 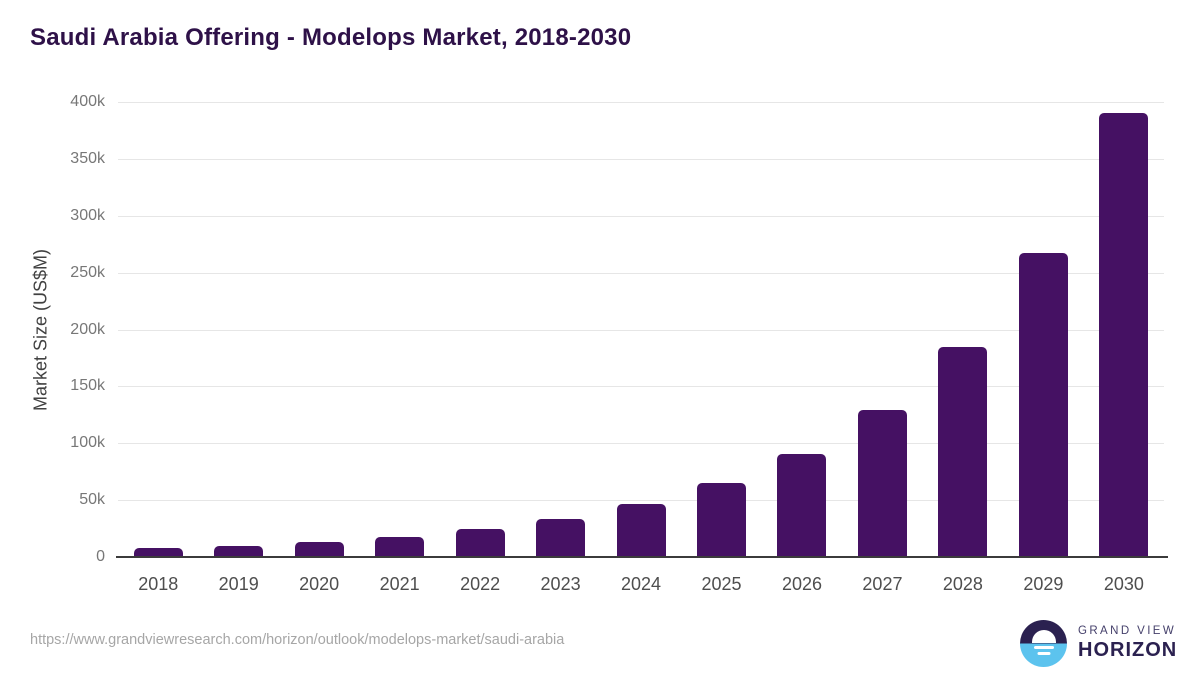 What do you see at coordinates (882, 584) in the screenshot?
I see `x-tick-label: 2027` at bounding box center [882, 584].